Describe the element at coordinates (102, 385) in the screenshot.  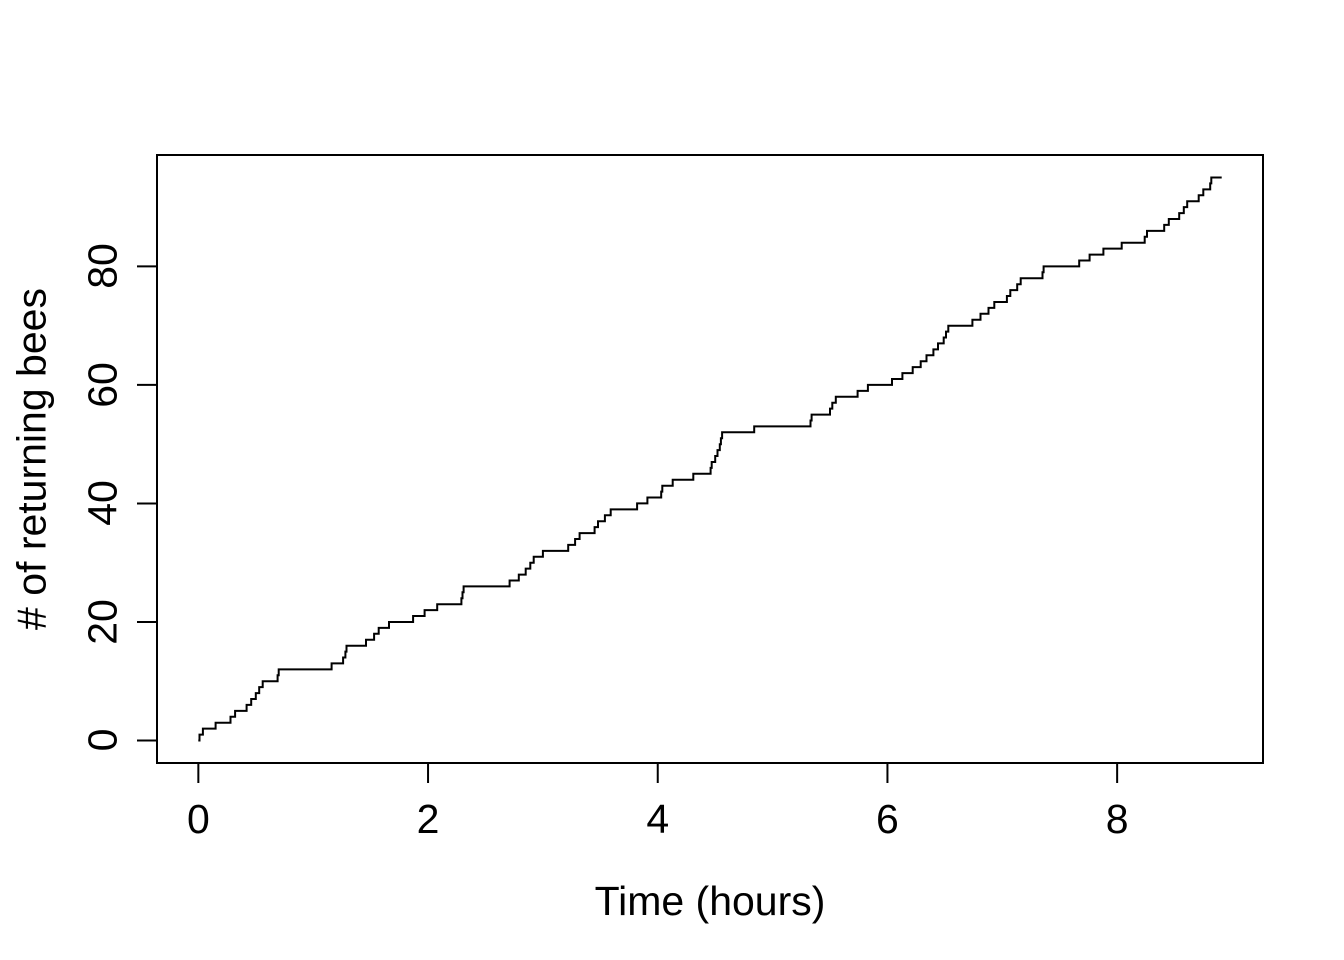
I see `y-tick-label: 60` at that location.